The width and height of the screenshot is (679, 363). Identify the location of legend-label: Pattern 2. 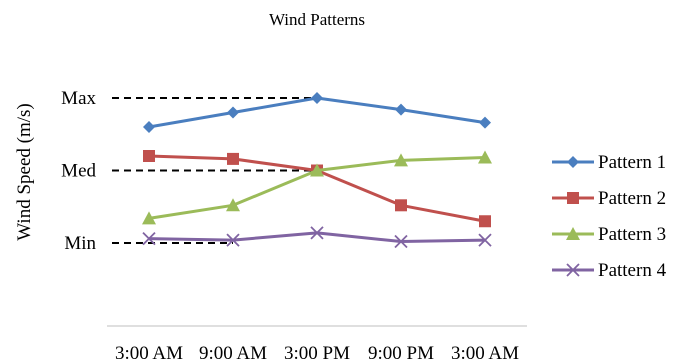
(632, 198).